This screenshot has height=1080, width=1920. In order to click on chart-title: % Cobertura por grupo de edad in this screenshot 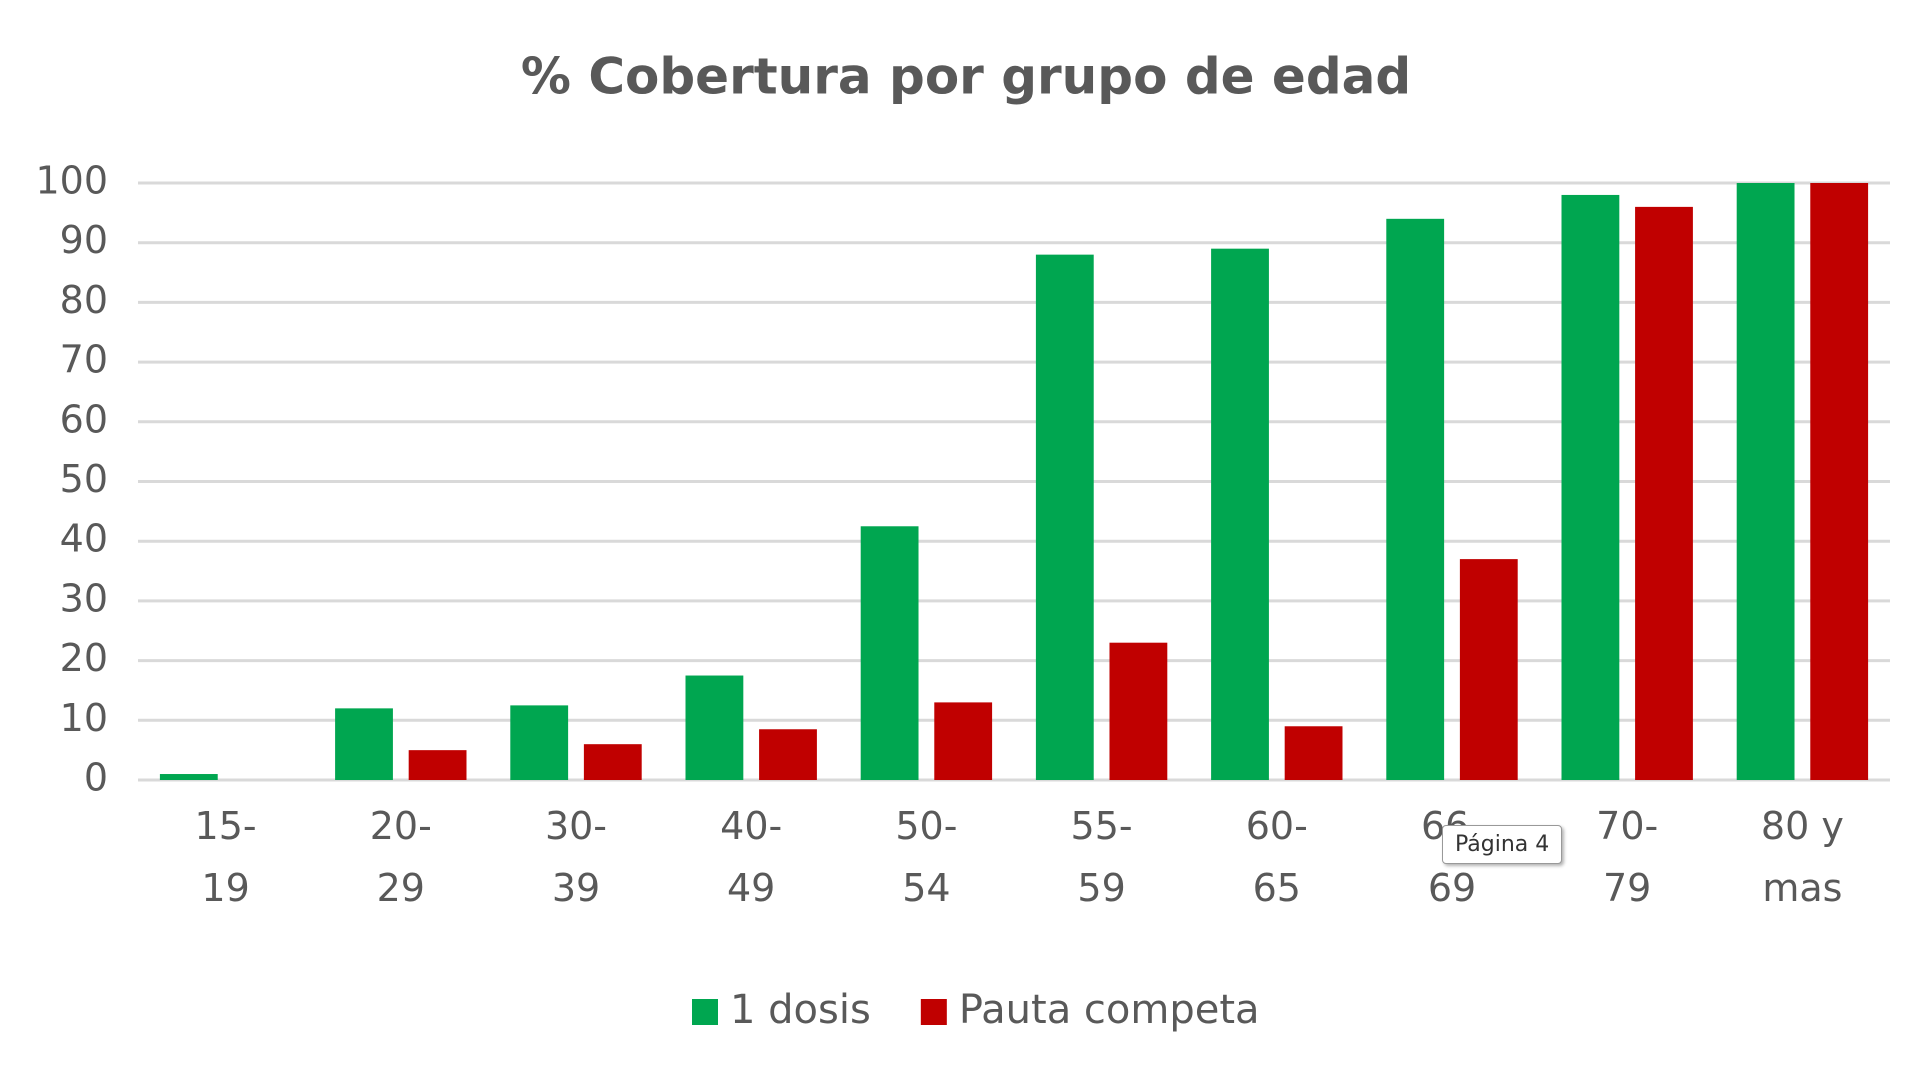, I will do `click(966, 77)`.